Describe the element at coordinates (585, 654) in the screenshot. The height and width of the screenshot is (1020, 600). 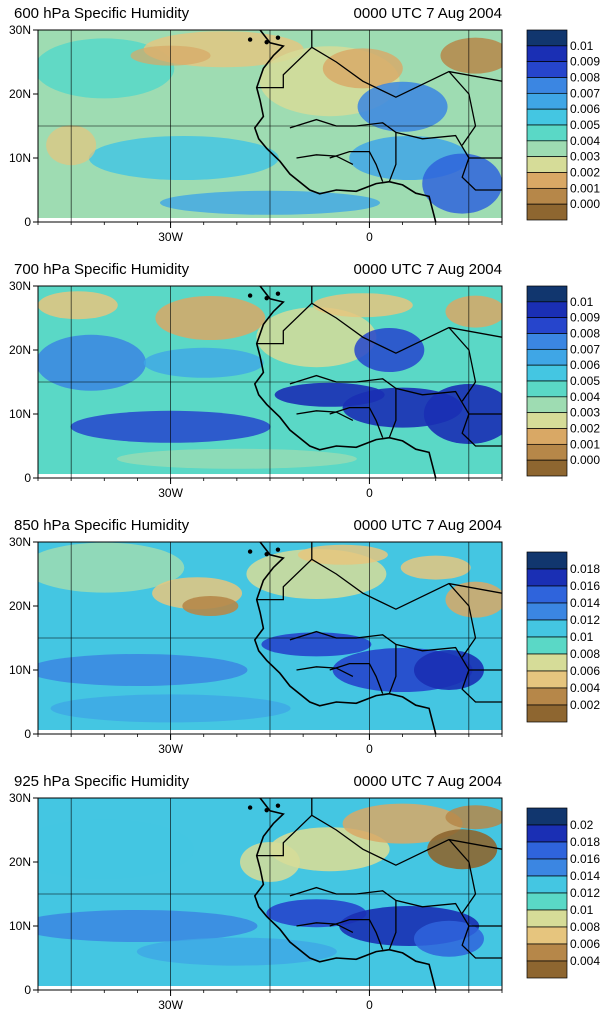
I see `colorbar-label: 0.008` at that location.